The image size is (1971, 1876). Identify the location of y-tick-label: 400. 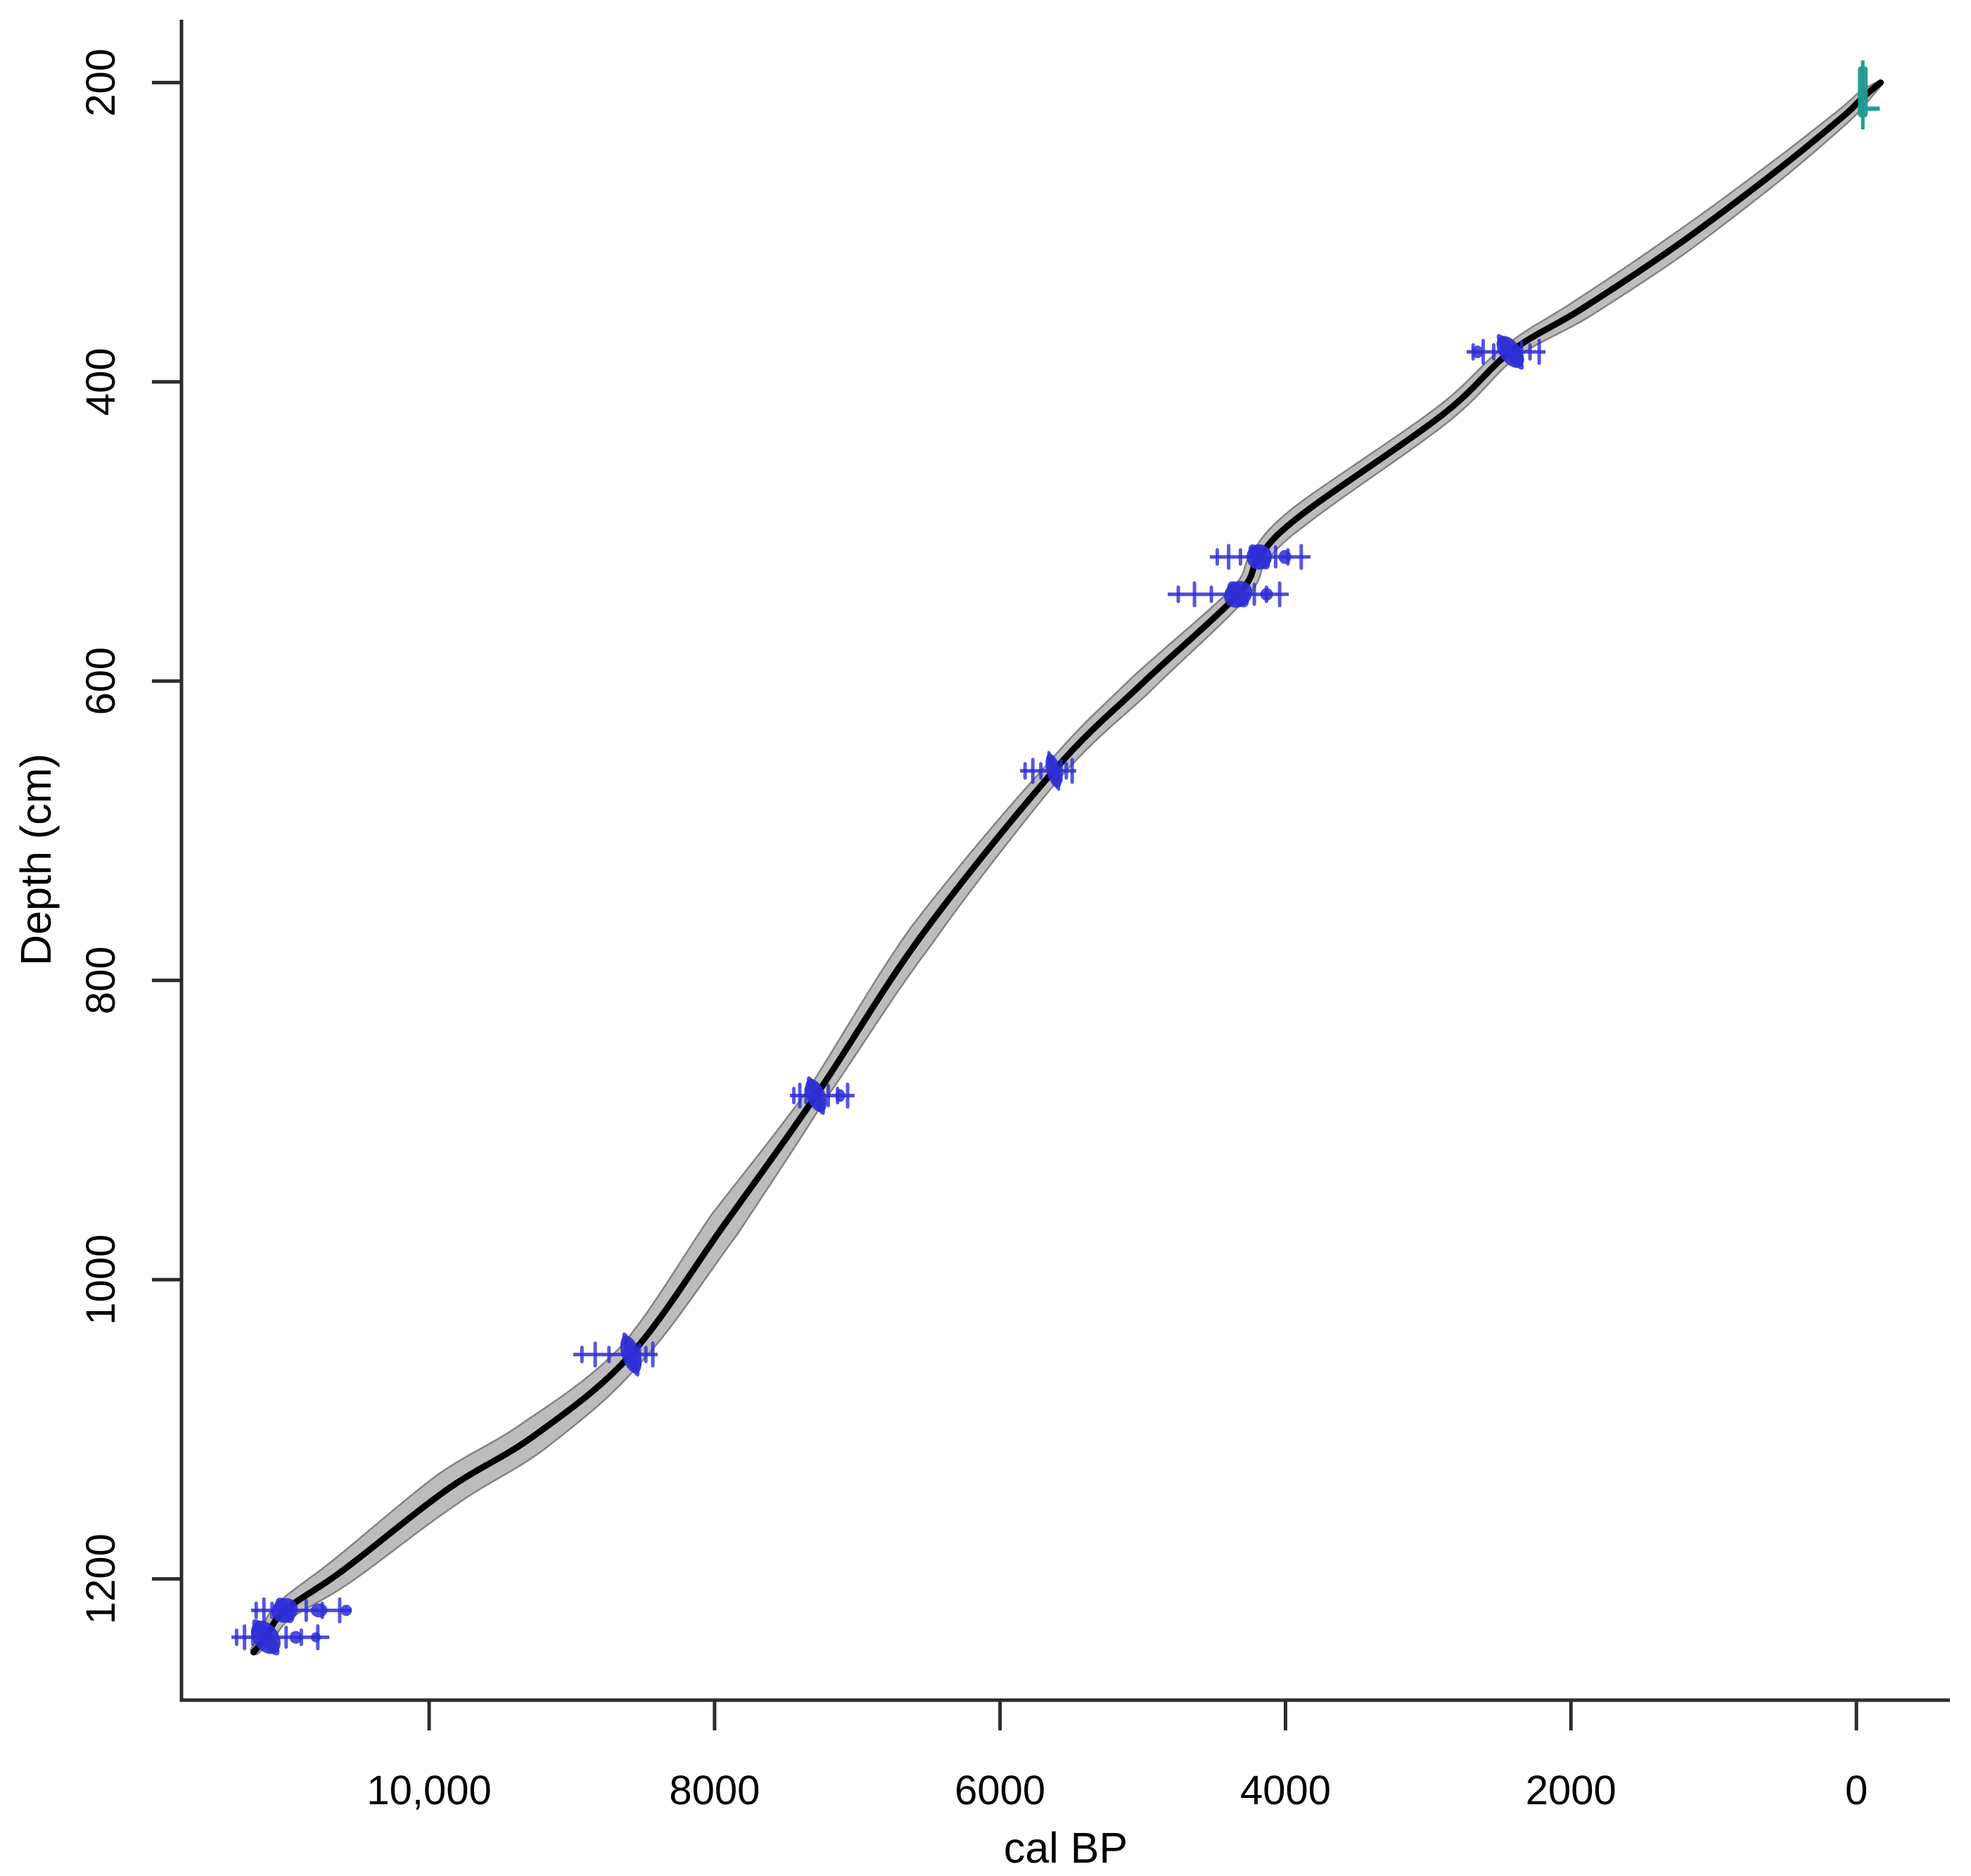
(101, 381).